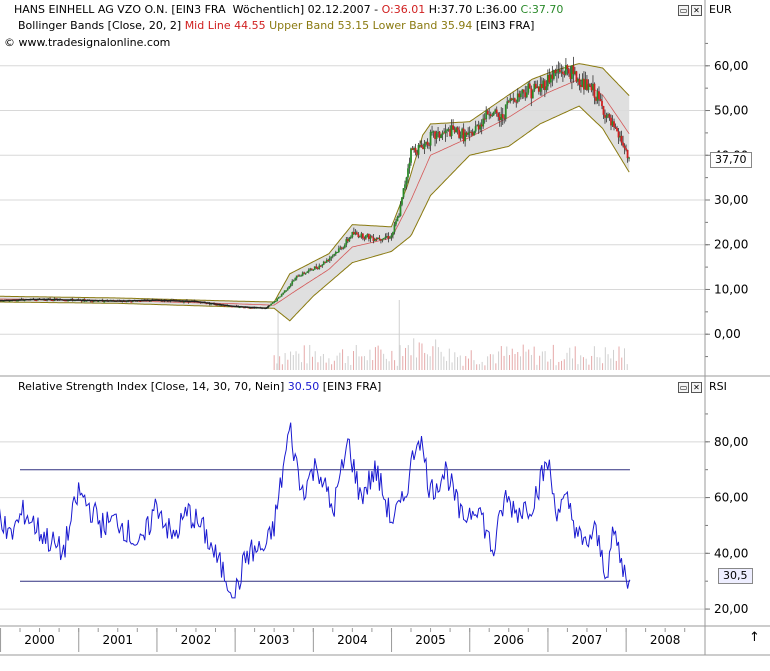 The width and height of the screenshot is (770, 671). What do you see at coordinates (343, 640) in the screenshot?
I see `time-axis: 2000 2001 2002 2003 2004 2005 2006 2007 2008` at bounding box center [343, 640].